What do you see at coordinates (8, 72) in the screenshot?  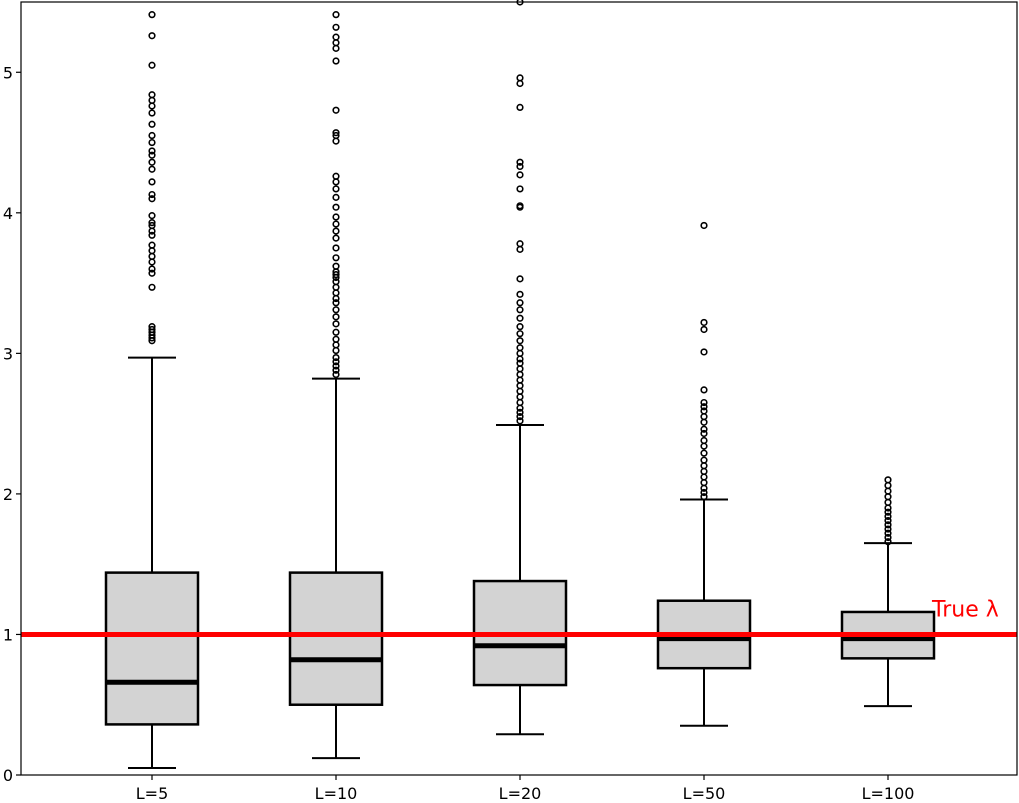 I see `y-tick-label: 5` at bounding box center [8, 72].